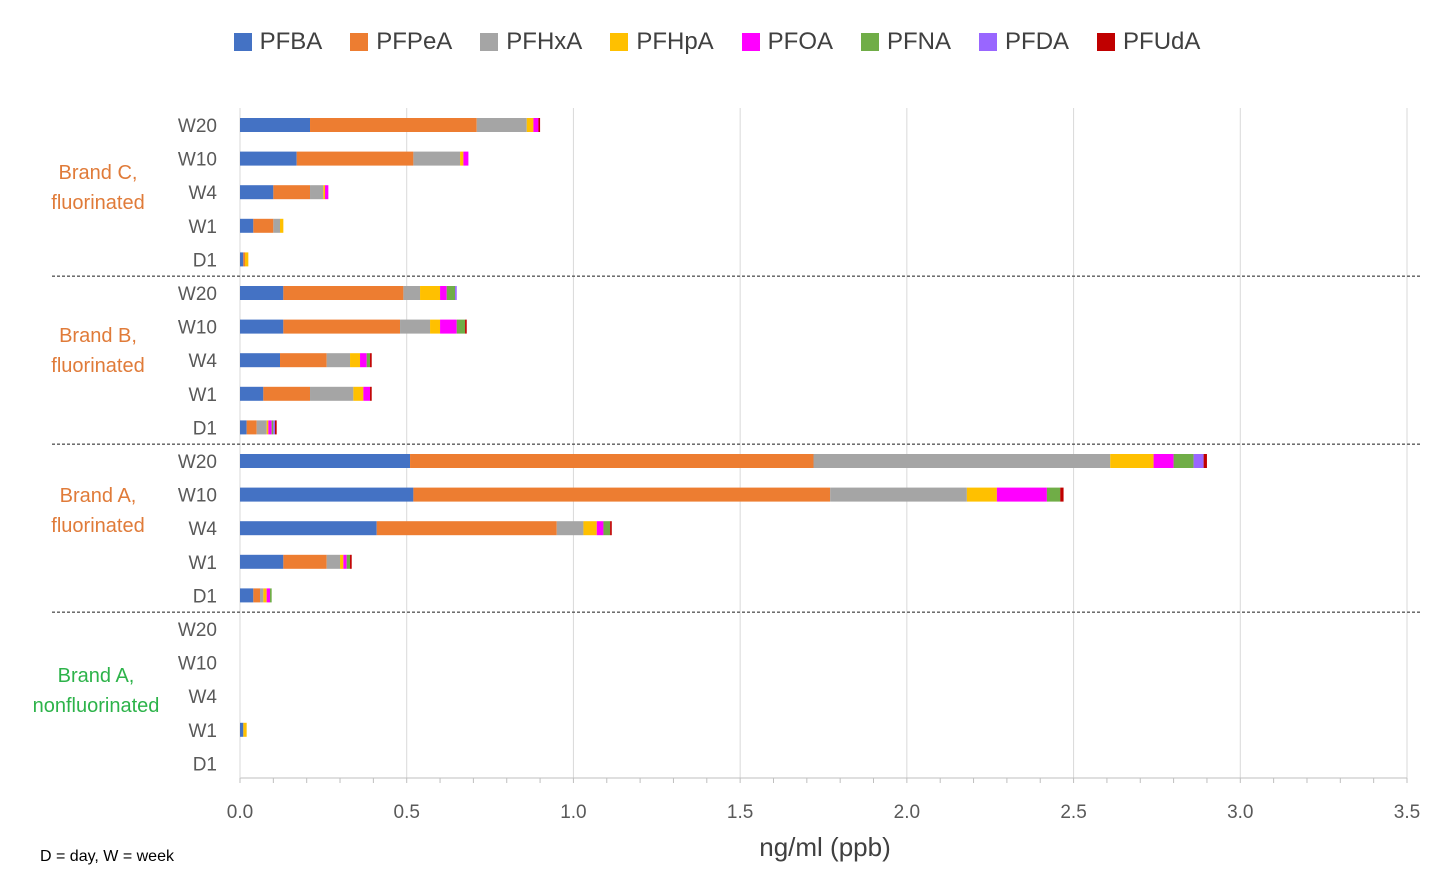 Image resolution: width=1434 pixels, height=893 pixels. What do you see at coordinates (675, 41) in the screenshot?
I see `legend-label-pfhpa: PFHpA` at bounding box center [675, 41].